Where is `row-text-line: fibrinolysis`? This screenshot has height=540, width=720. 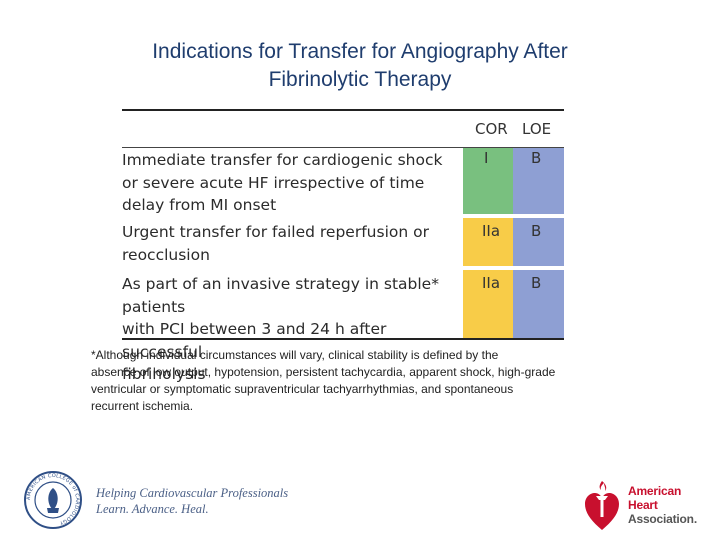 row-text-line: fibrinolysis is located at coordinates (164, 374).